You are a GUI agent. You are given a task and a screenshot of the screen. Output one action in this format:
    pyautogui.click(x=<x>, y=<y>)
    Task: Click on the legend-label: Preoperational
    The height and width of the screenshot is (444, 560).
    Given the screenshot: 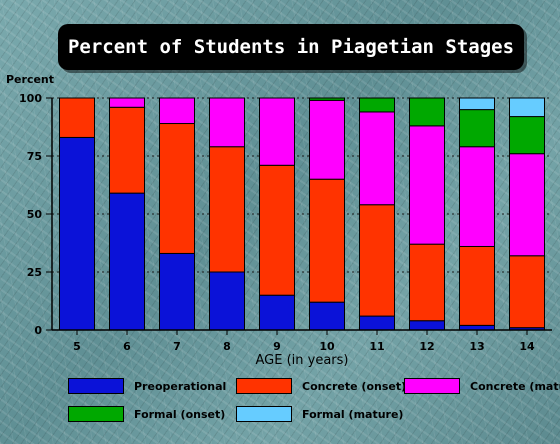 What is the action you would take?
    pyautogui.click(x=180, y=386)
    